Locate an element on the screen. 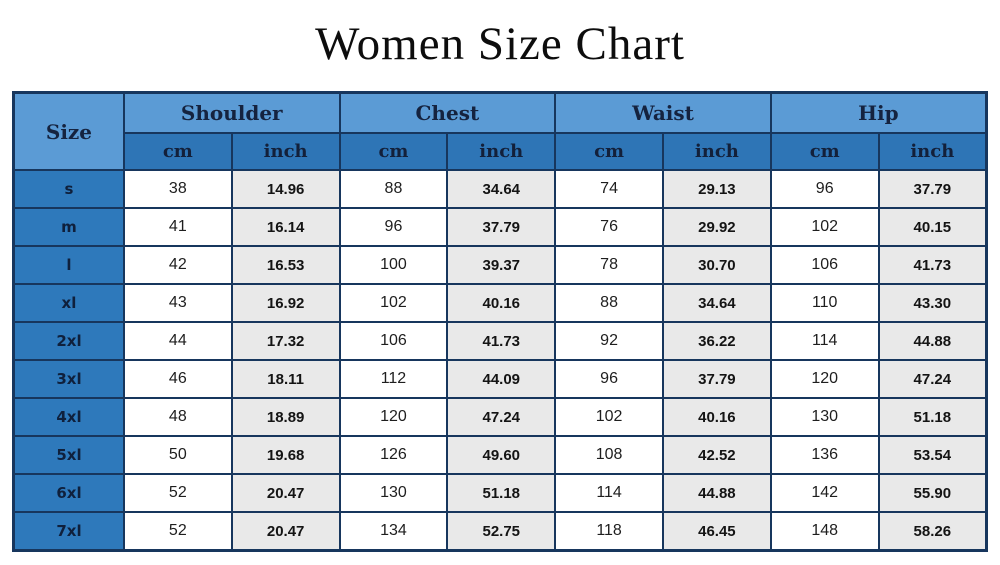 The width and height of the screenshot is (1000, 565). group-header-row: Size Shoulder Chest Waist Hip is located at coordinates (500, 131).